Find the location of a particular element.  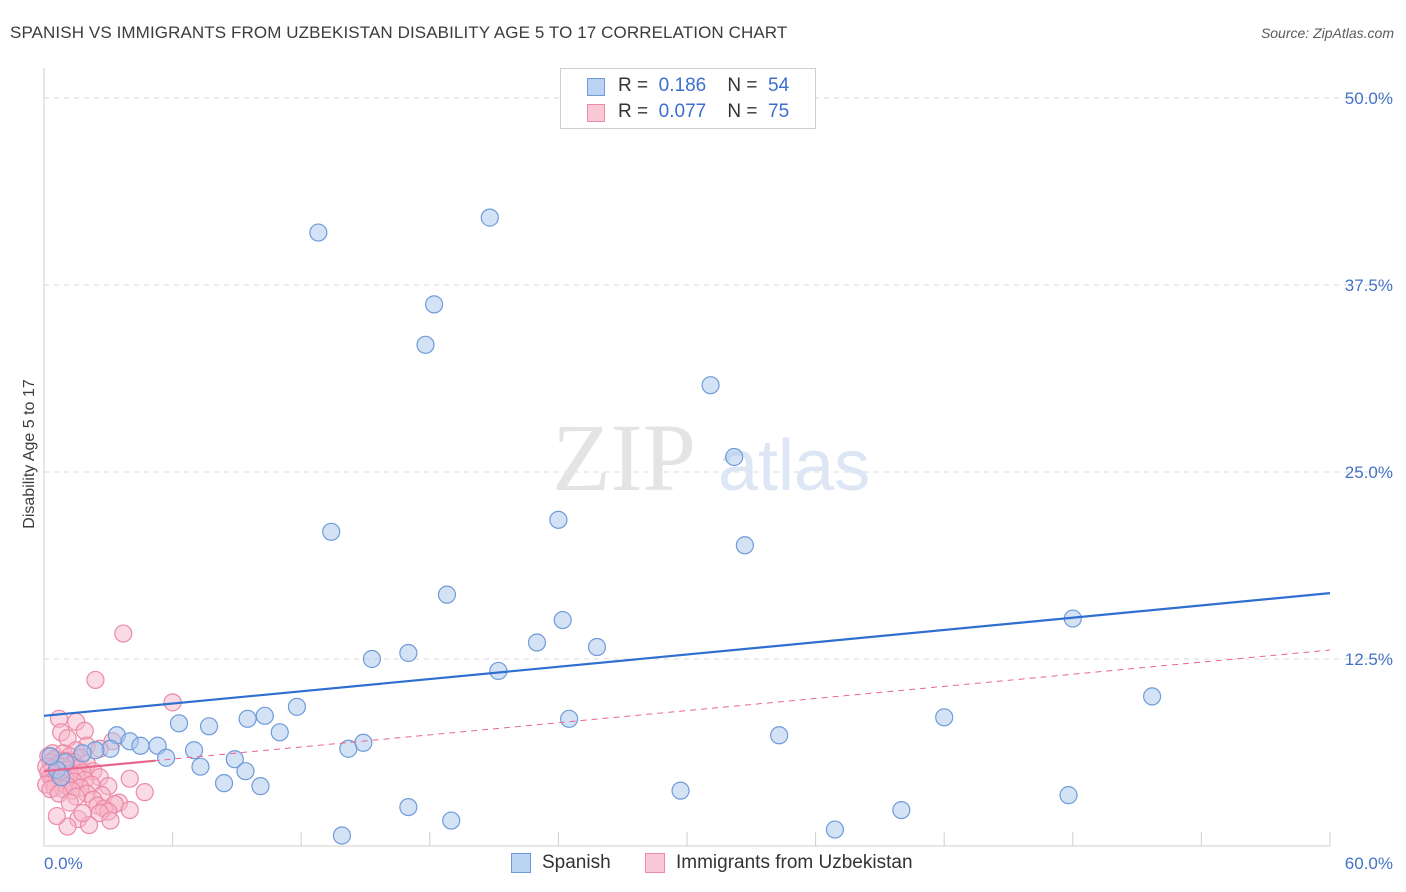

series-uzbekistan-points is located at coordinates (109, 730).